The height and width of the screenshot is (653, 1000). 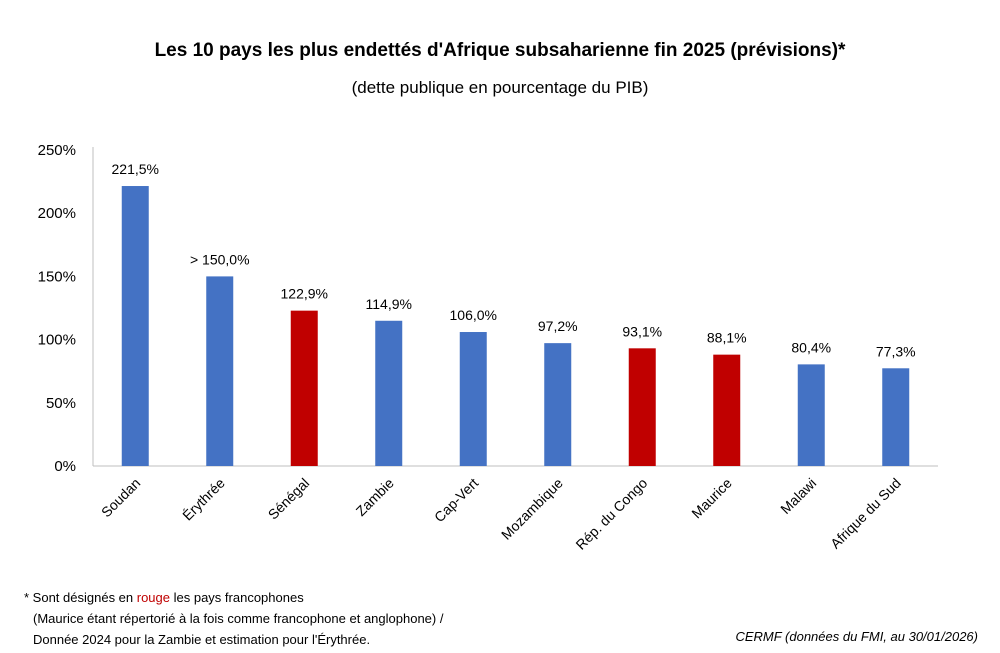 I want to click on data-label: 106,0%, so click(x=473, y=315).